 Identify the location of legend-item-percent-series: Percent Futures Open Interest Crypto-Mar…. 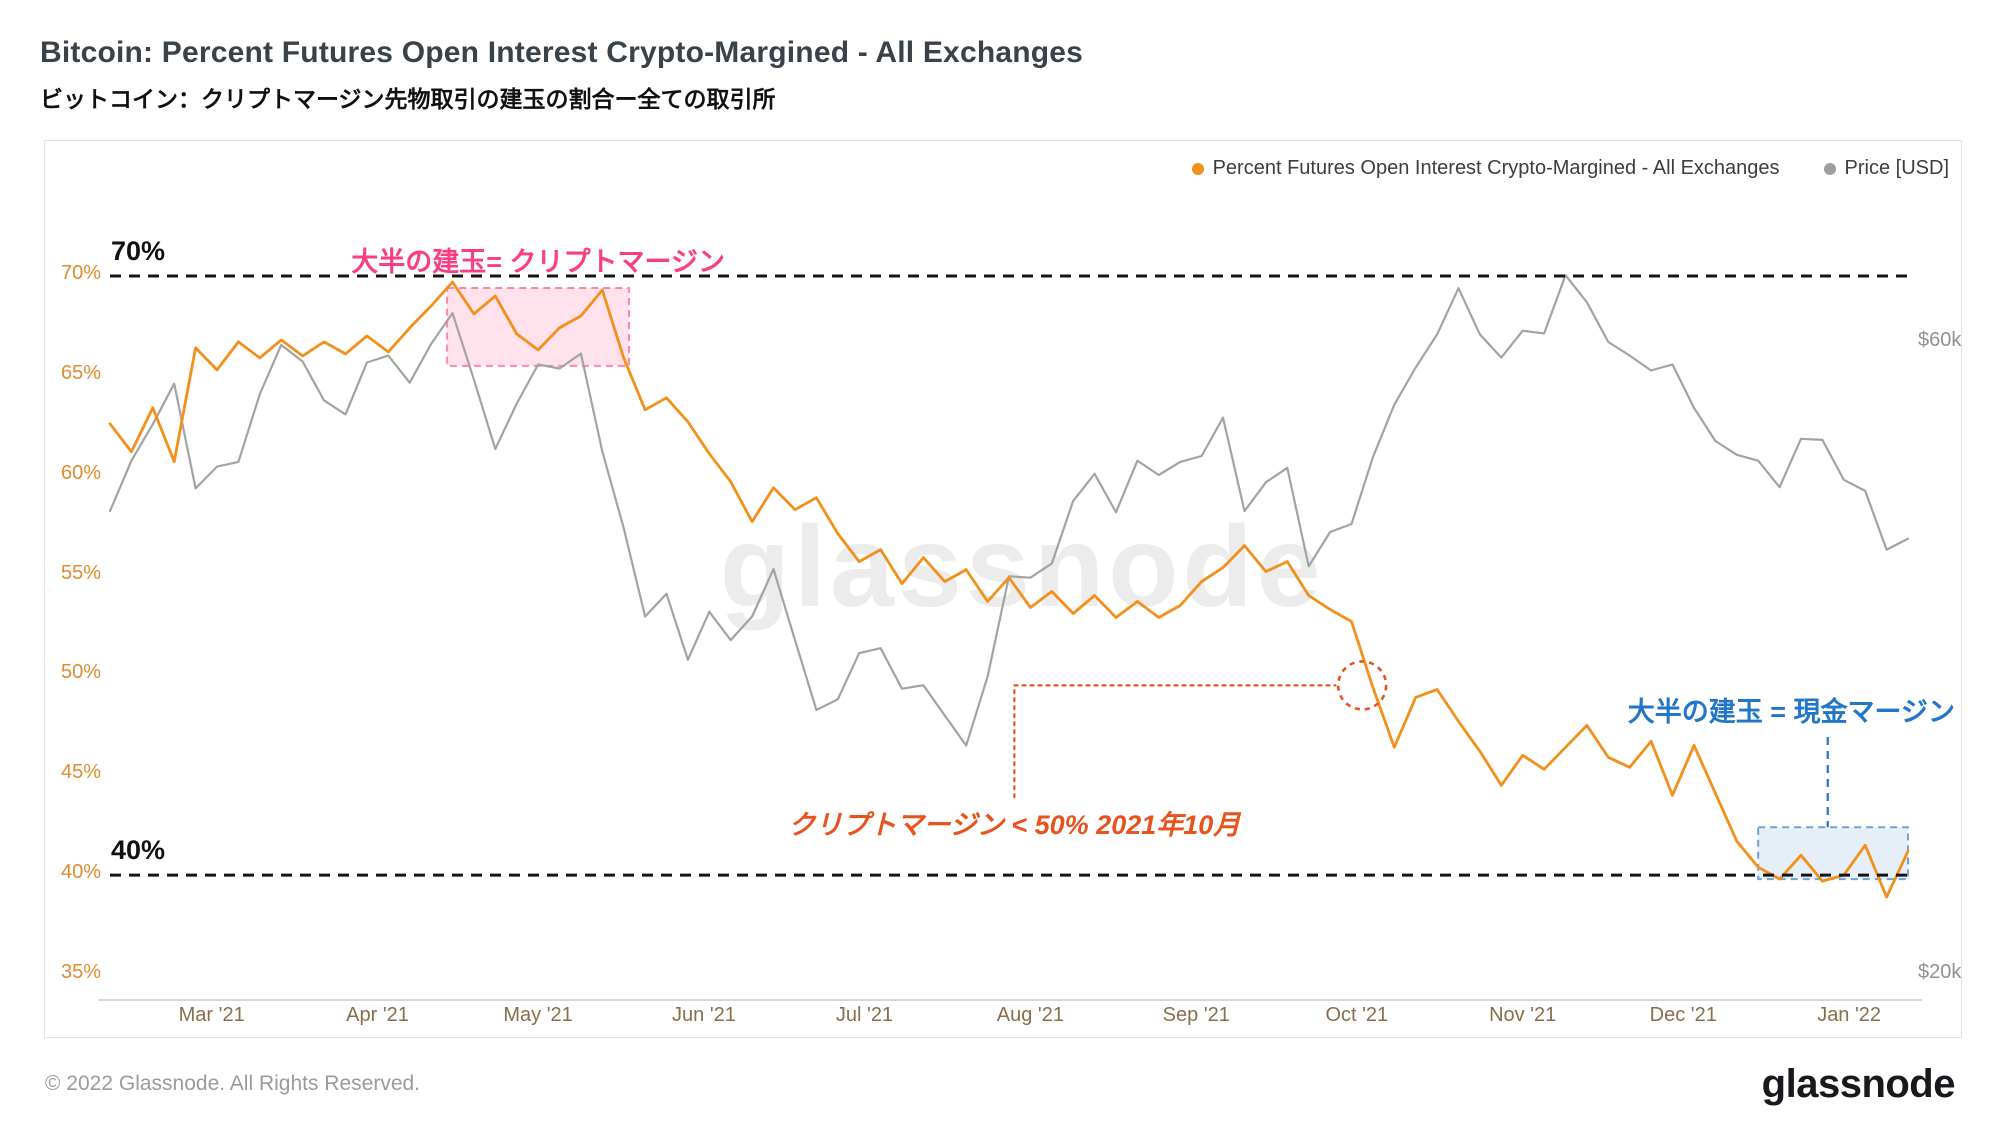
(1485, 168).